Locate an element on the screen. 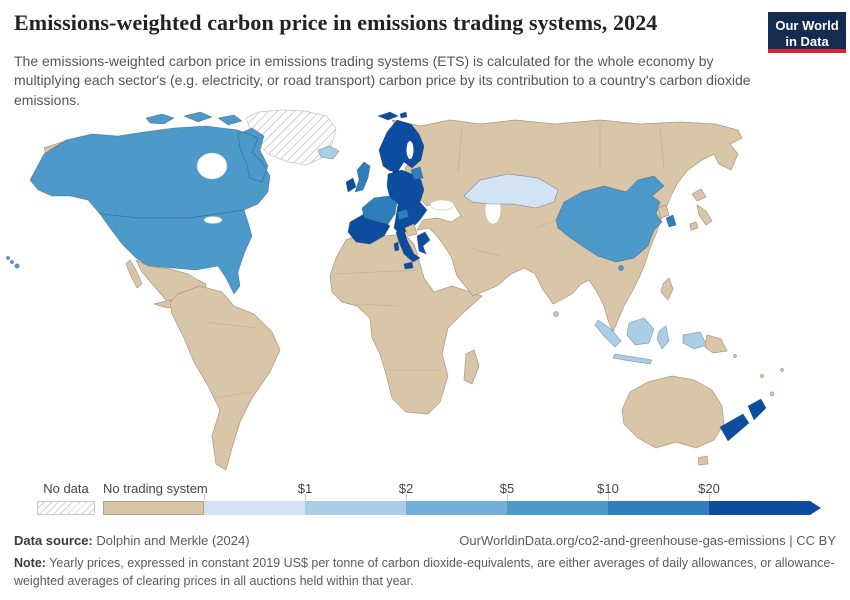 This screenshot has height=600, width=850. region-iceland is located at coordinates (328, 152).